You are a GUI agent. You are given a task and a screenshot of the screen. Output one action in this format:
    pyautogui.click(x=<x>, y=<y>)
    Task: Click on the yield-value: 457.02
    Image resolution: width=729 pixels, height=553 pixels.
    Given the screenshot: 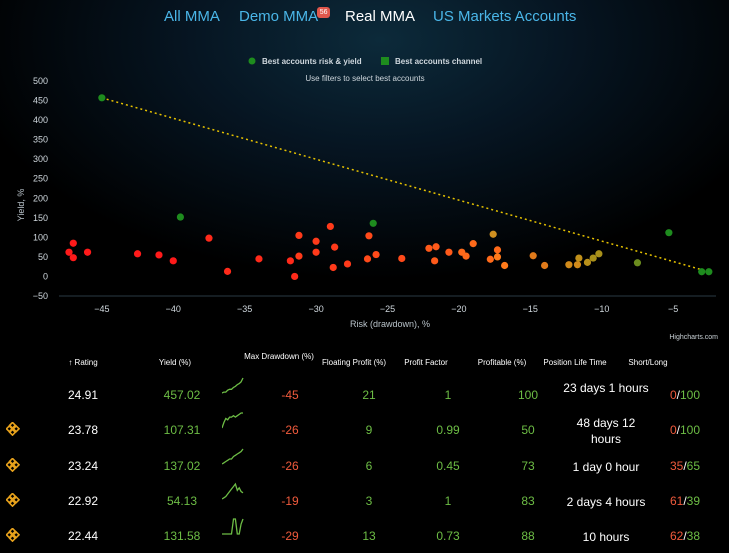 What is the action you would take?
    pyautogui.click(x=182, y=395)
    